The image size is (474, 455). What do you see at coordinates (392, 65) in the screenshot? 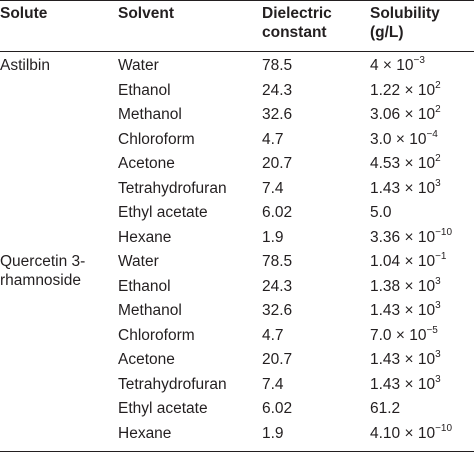
I see `solubility-mantissa: 4 × 10` at bounding box center [392, 65].